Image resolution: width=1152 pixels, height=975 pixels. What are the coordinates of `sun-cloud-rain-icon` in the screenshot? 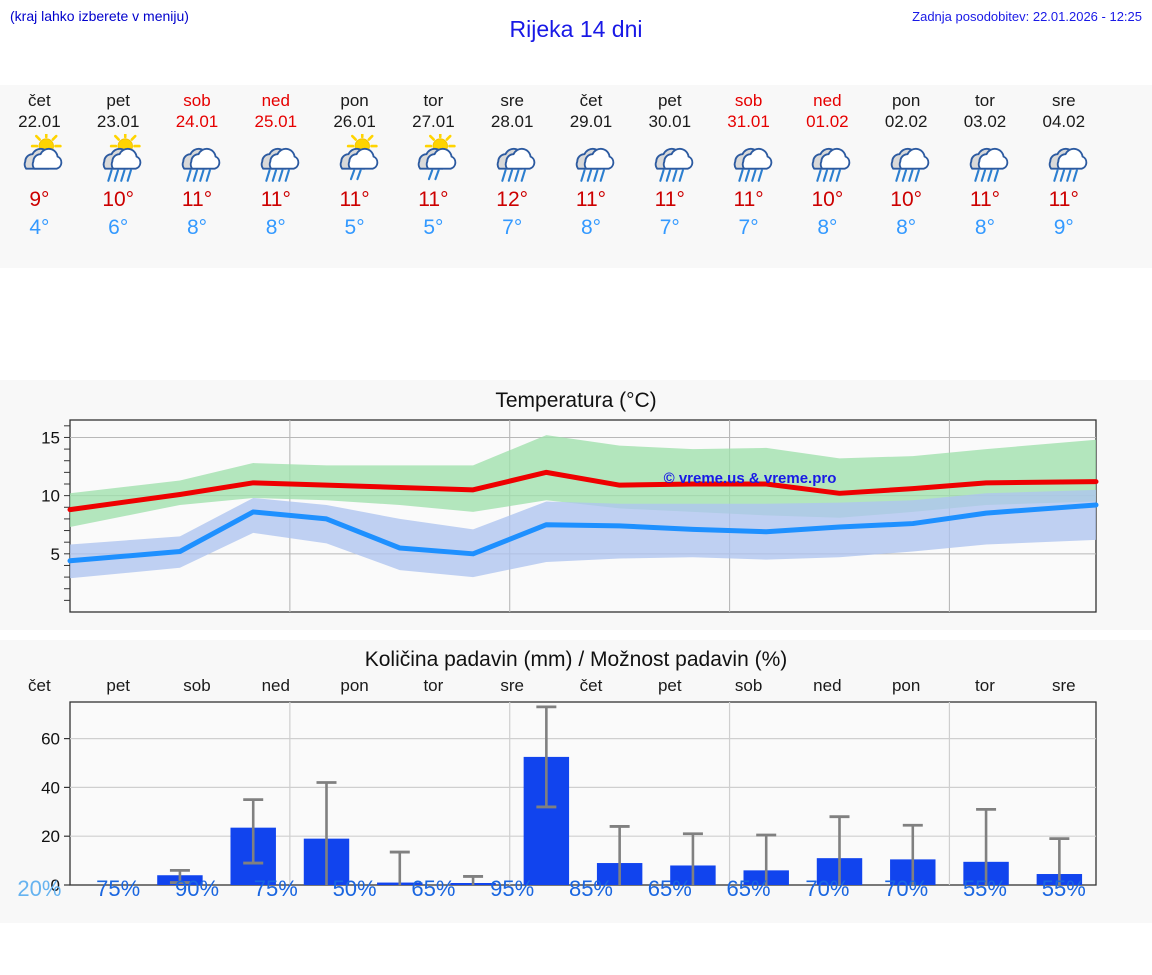 It's located at (122, 158).